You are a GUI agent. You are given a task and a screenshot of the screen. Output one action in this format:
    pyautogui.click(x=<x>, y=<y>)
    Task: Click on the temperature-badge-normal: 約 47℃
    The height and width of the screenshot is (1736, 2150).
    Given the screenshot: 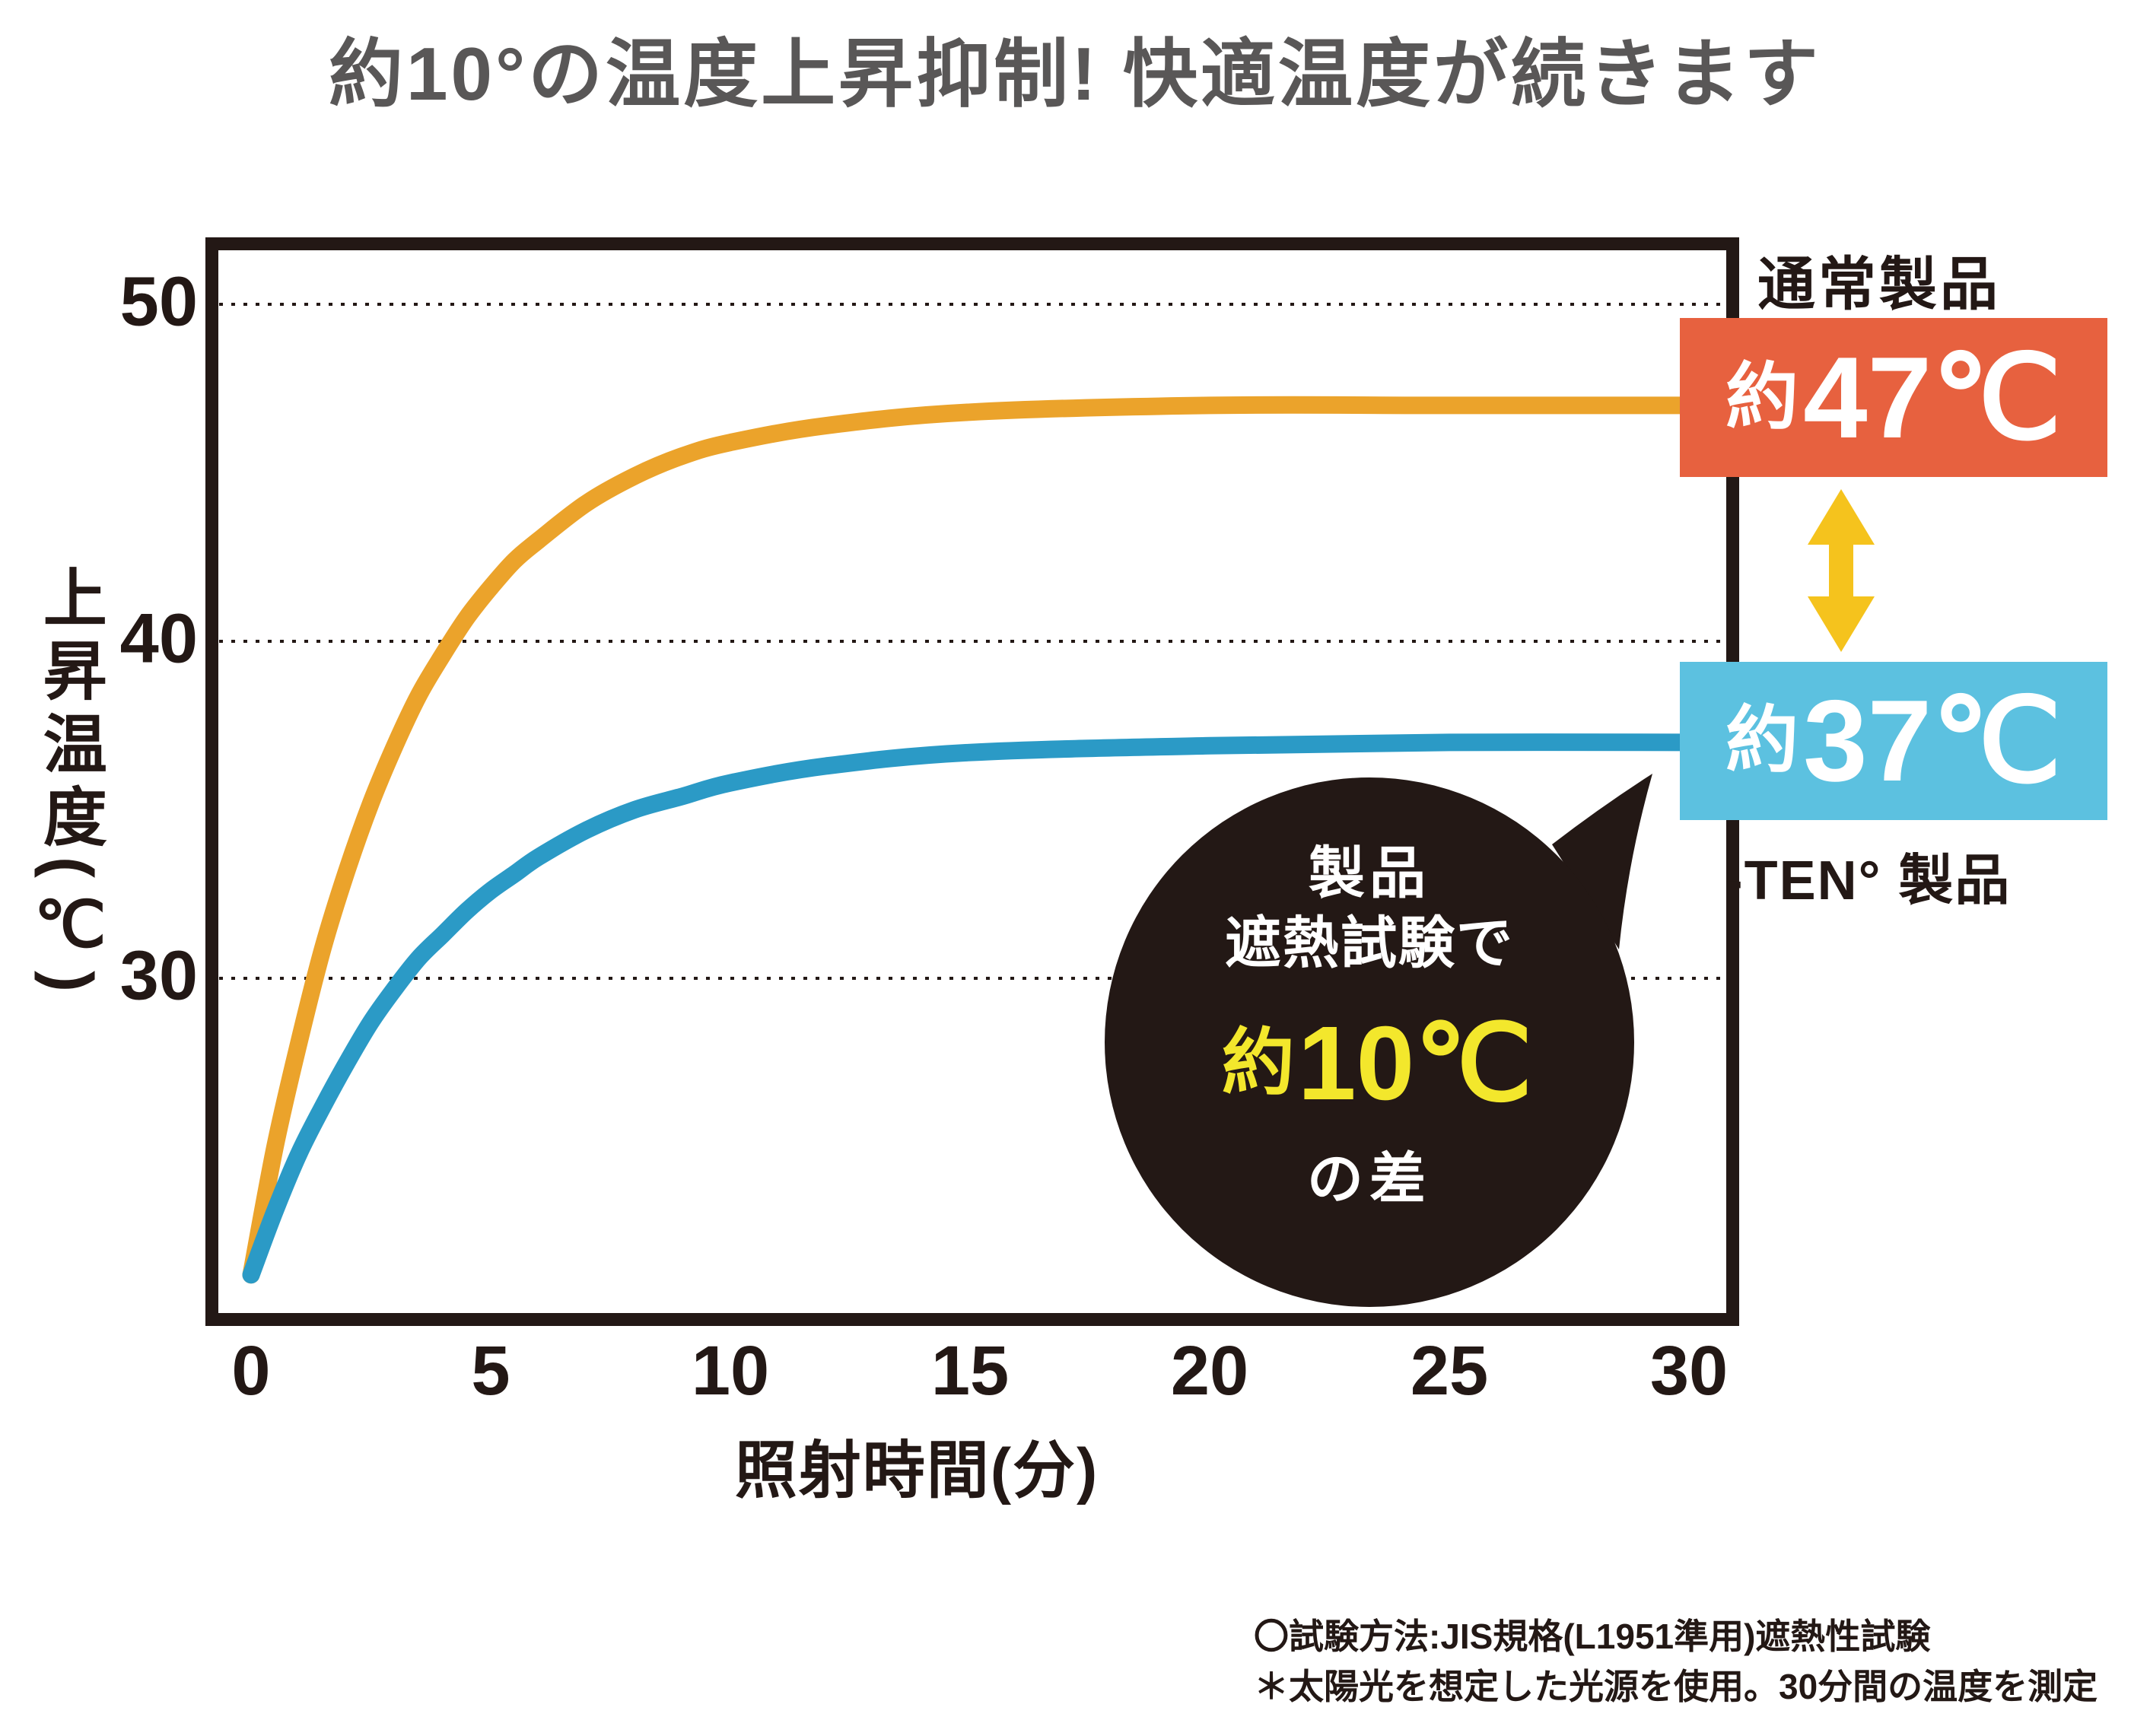 What is the action you would take?
    pyautogui.click(x=1893, y=397)
    